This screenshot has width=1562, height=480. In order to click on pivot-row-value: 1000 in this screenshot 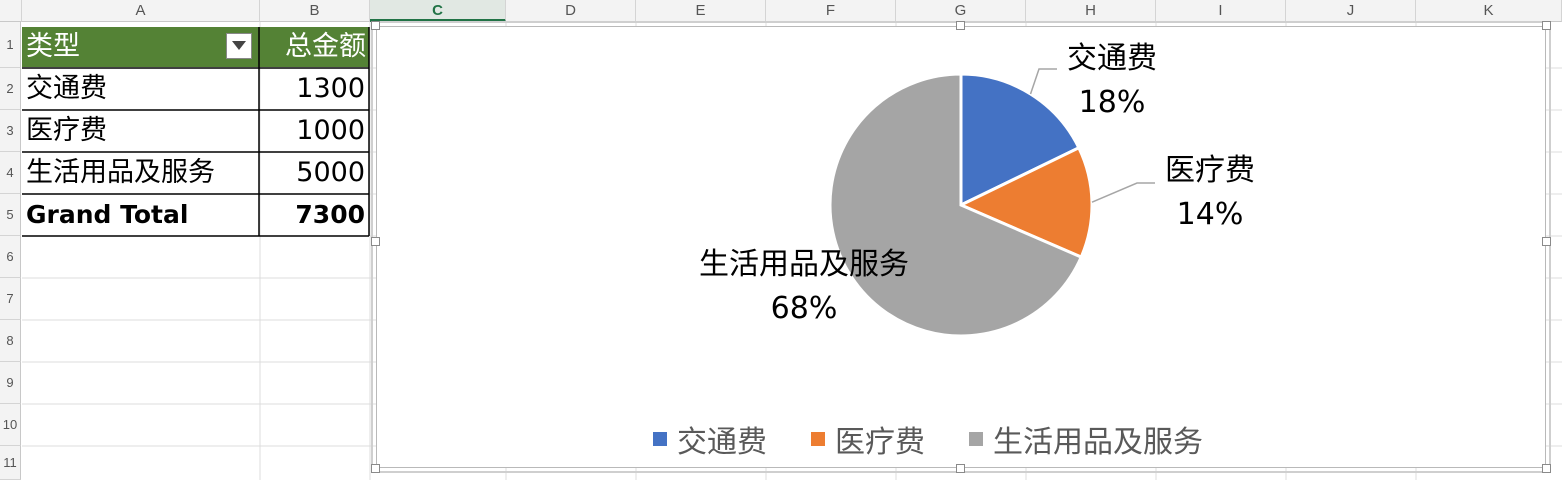, I will do `click(330, 130)`.